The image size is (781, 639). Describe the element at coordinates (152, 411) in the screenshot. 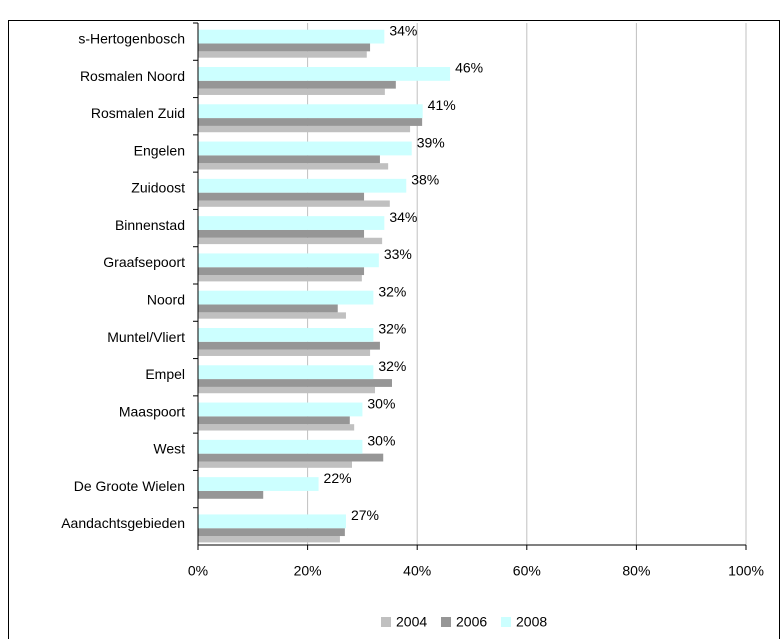

I see `y-tick-label: Maaspoort` at that location.